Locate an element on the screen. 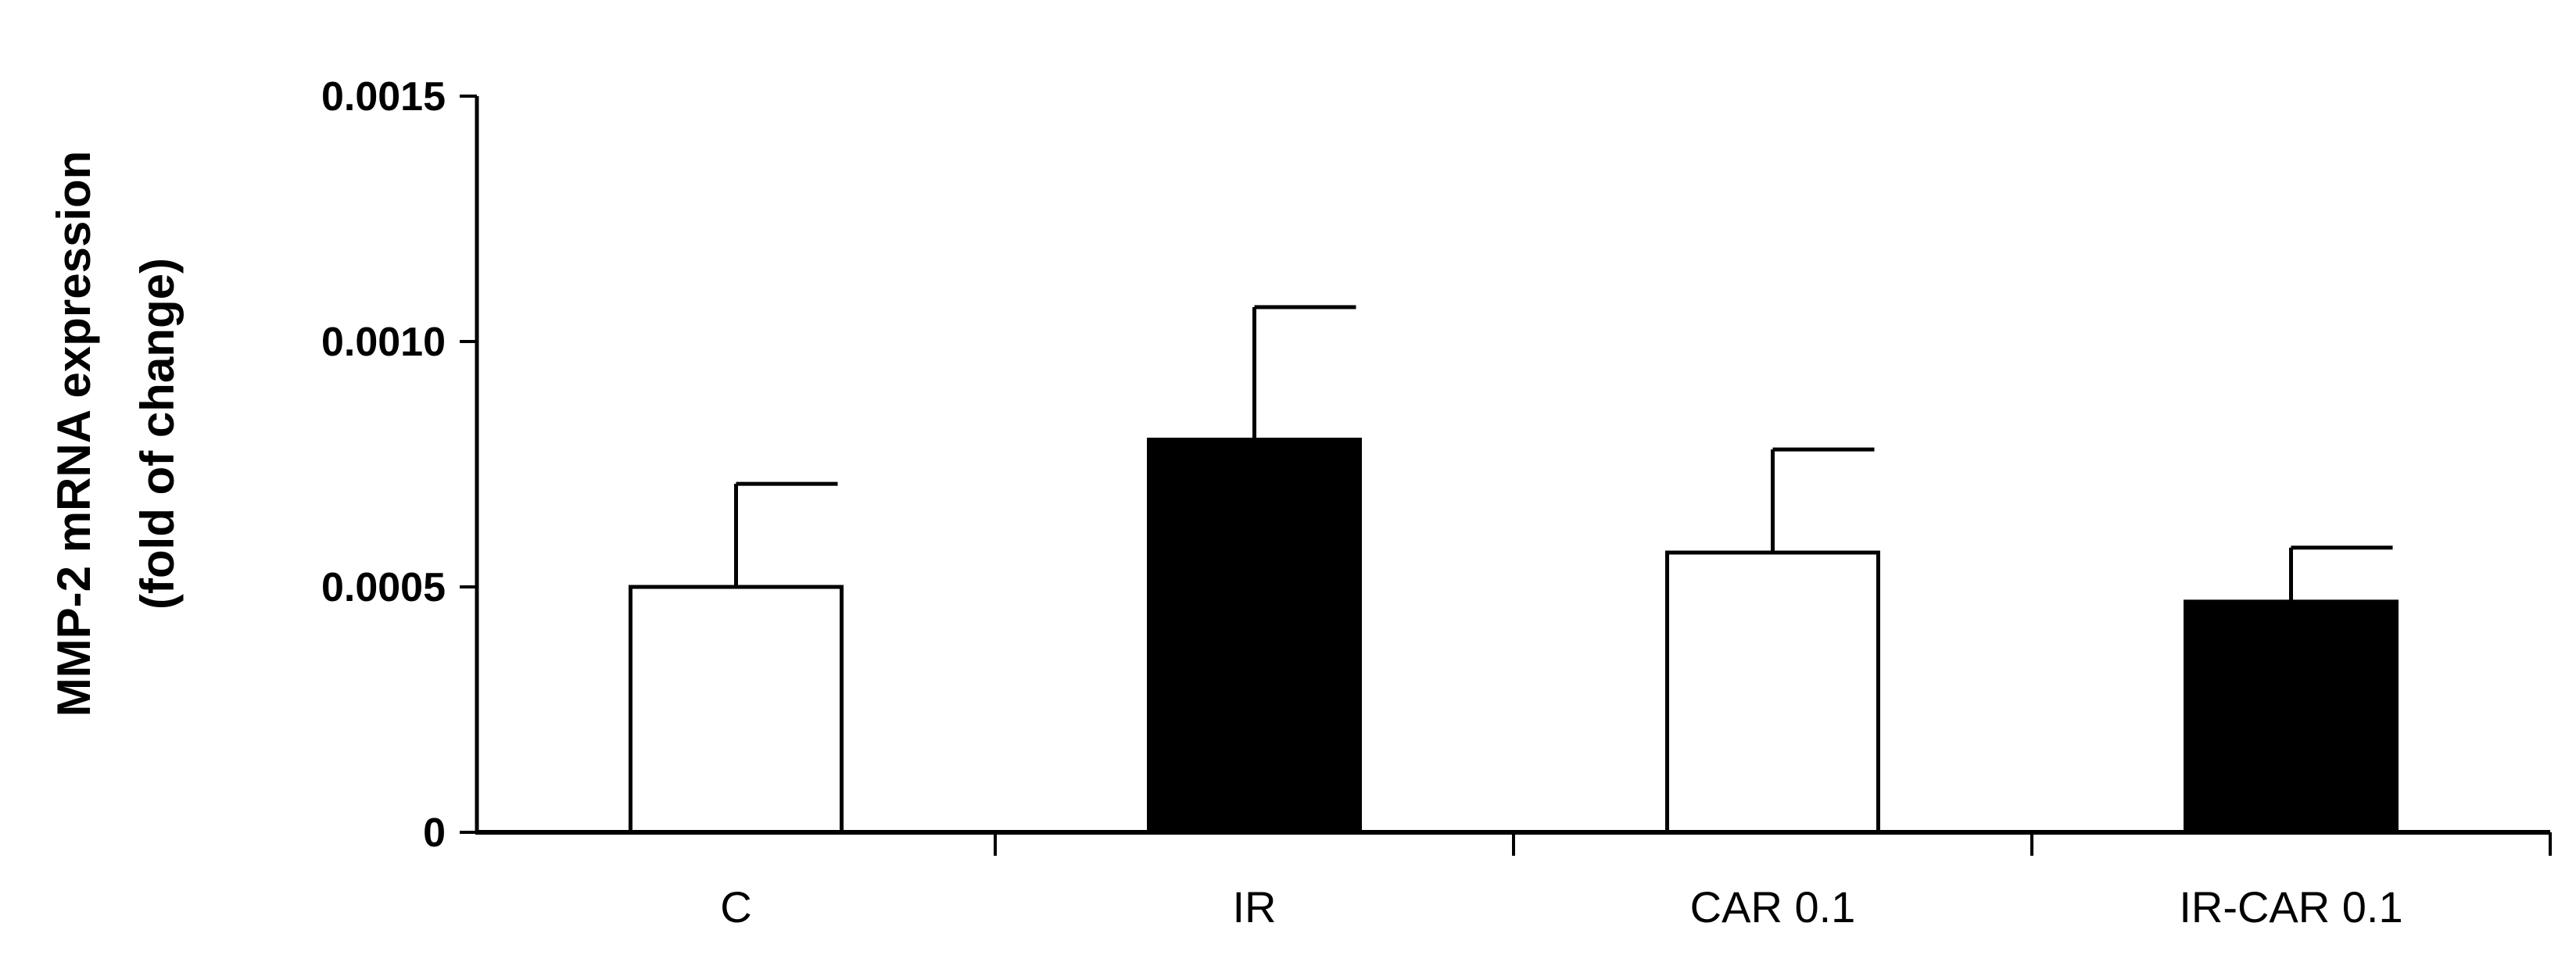 The width and height of the screenshot is (2576, 955). x-tick-label-1: C is located at coordinates (735, 907).